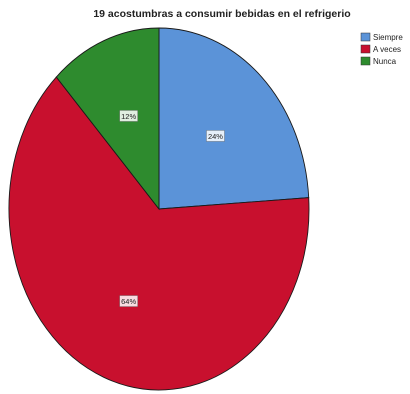 The height and width of the screenshot is (394, 410). Describe the element at coordinates (107, 119) in the screenshot. I see `pie-slice-nunca` at that location.